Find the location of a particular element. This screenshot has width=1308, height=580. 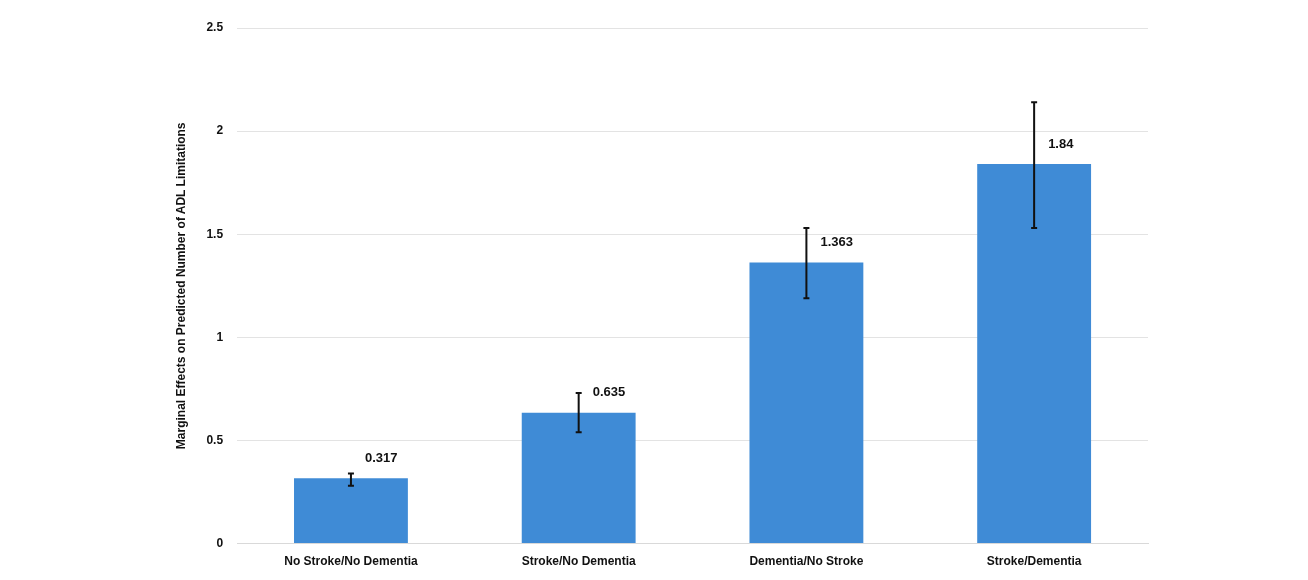

x-tick-label: Stroke/No Dementia is located at coordinates (579, 561).